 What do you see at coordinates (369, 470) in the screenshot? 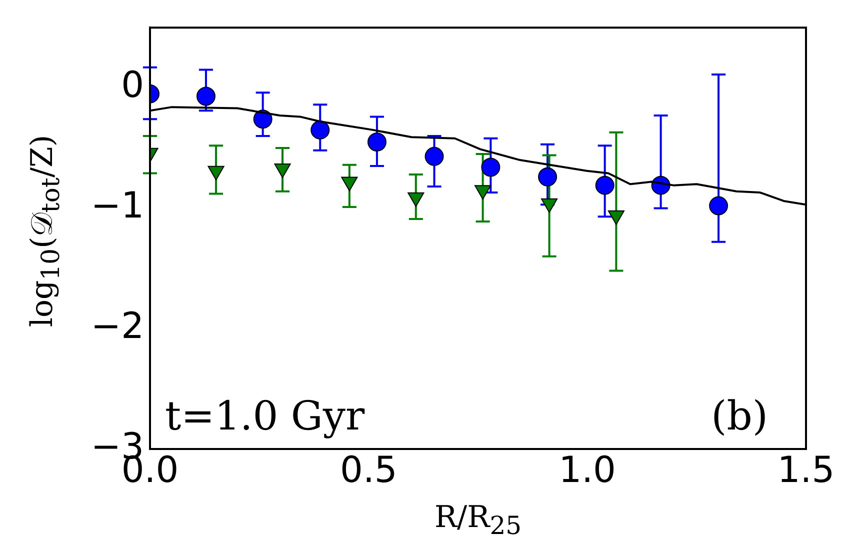
I see `x-tick-label: 0.5` at bounding box center [369, 470].